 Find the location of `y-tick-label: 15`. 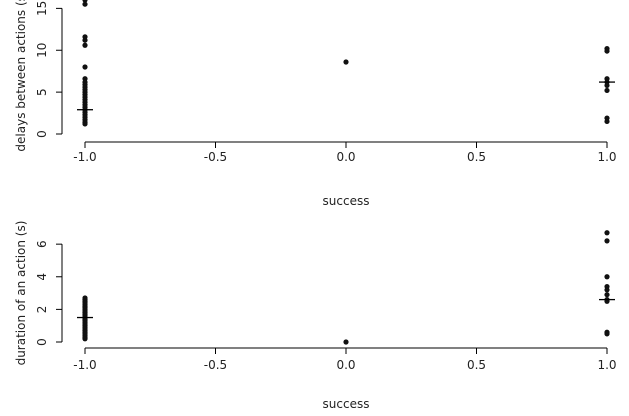

y-tick-label: 15 is located at coordinates (42, 8).